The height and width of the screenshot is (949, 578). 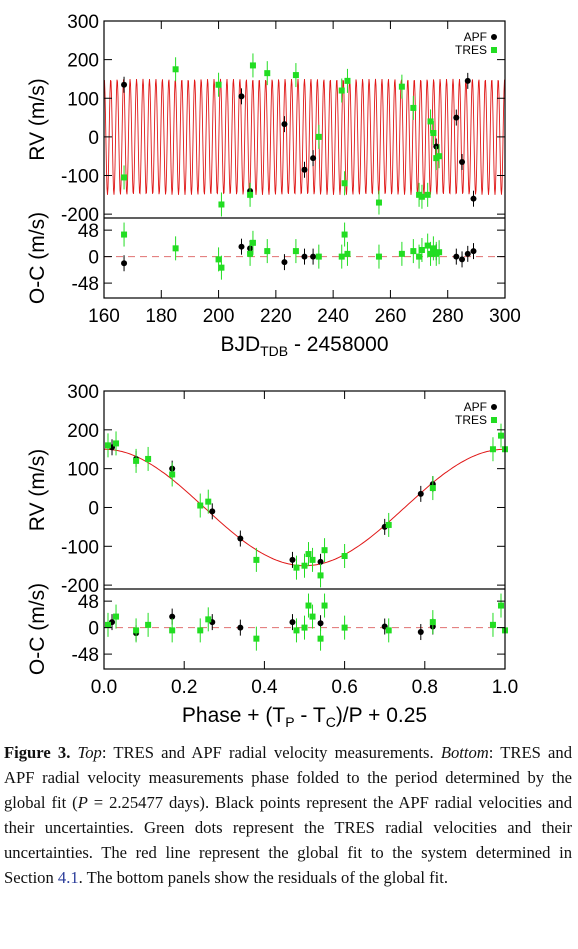 I want to click on x-axis-label-main: BJD, so click(x=240, y=344).